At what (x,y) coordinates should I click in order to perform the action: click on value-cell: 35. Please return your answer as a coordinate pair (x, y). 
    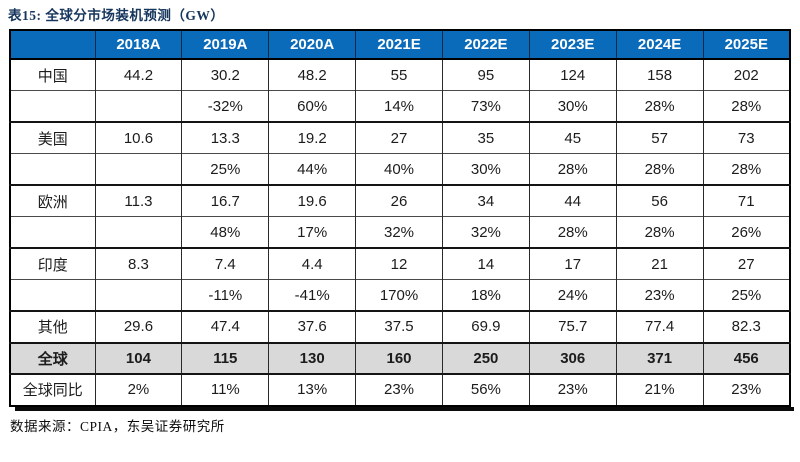
    Looking at the image, I should click on (485, 137).